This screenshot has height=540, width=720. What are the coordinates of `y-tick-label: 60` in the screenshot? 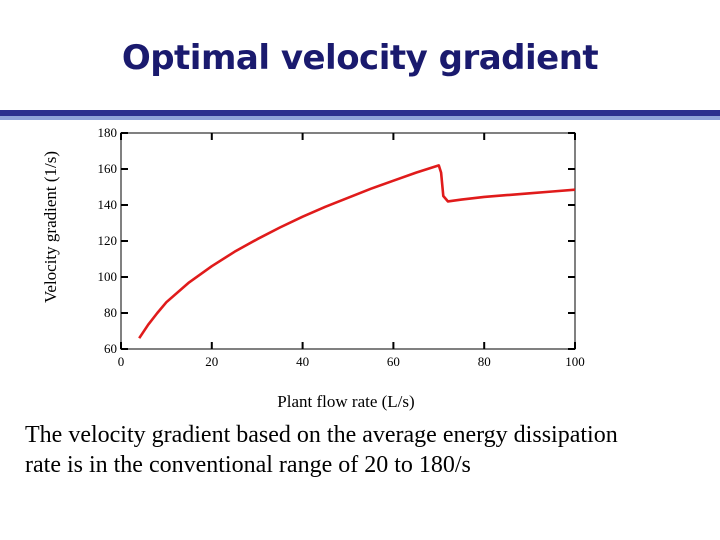 It's located at (110, 348).